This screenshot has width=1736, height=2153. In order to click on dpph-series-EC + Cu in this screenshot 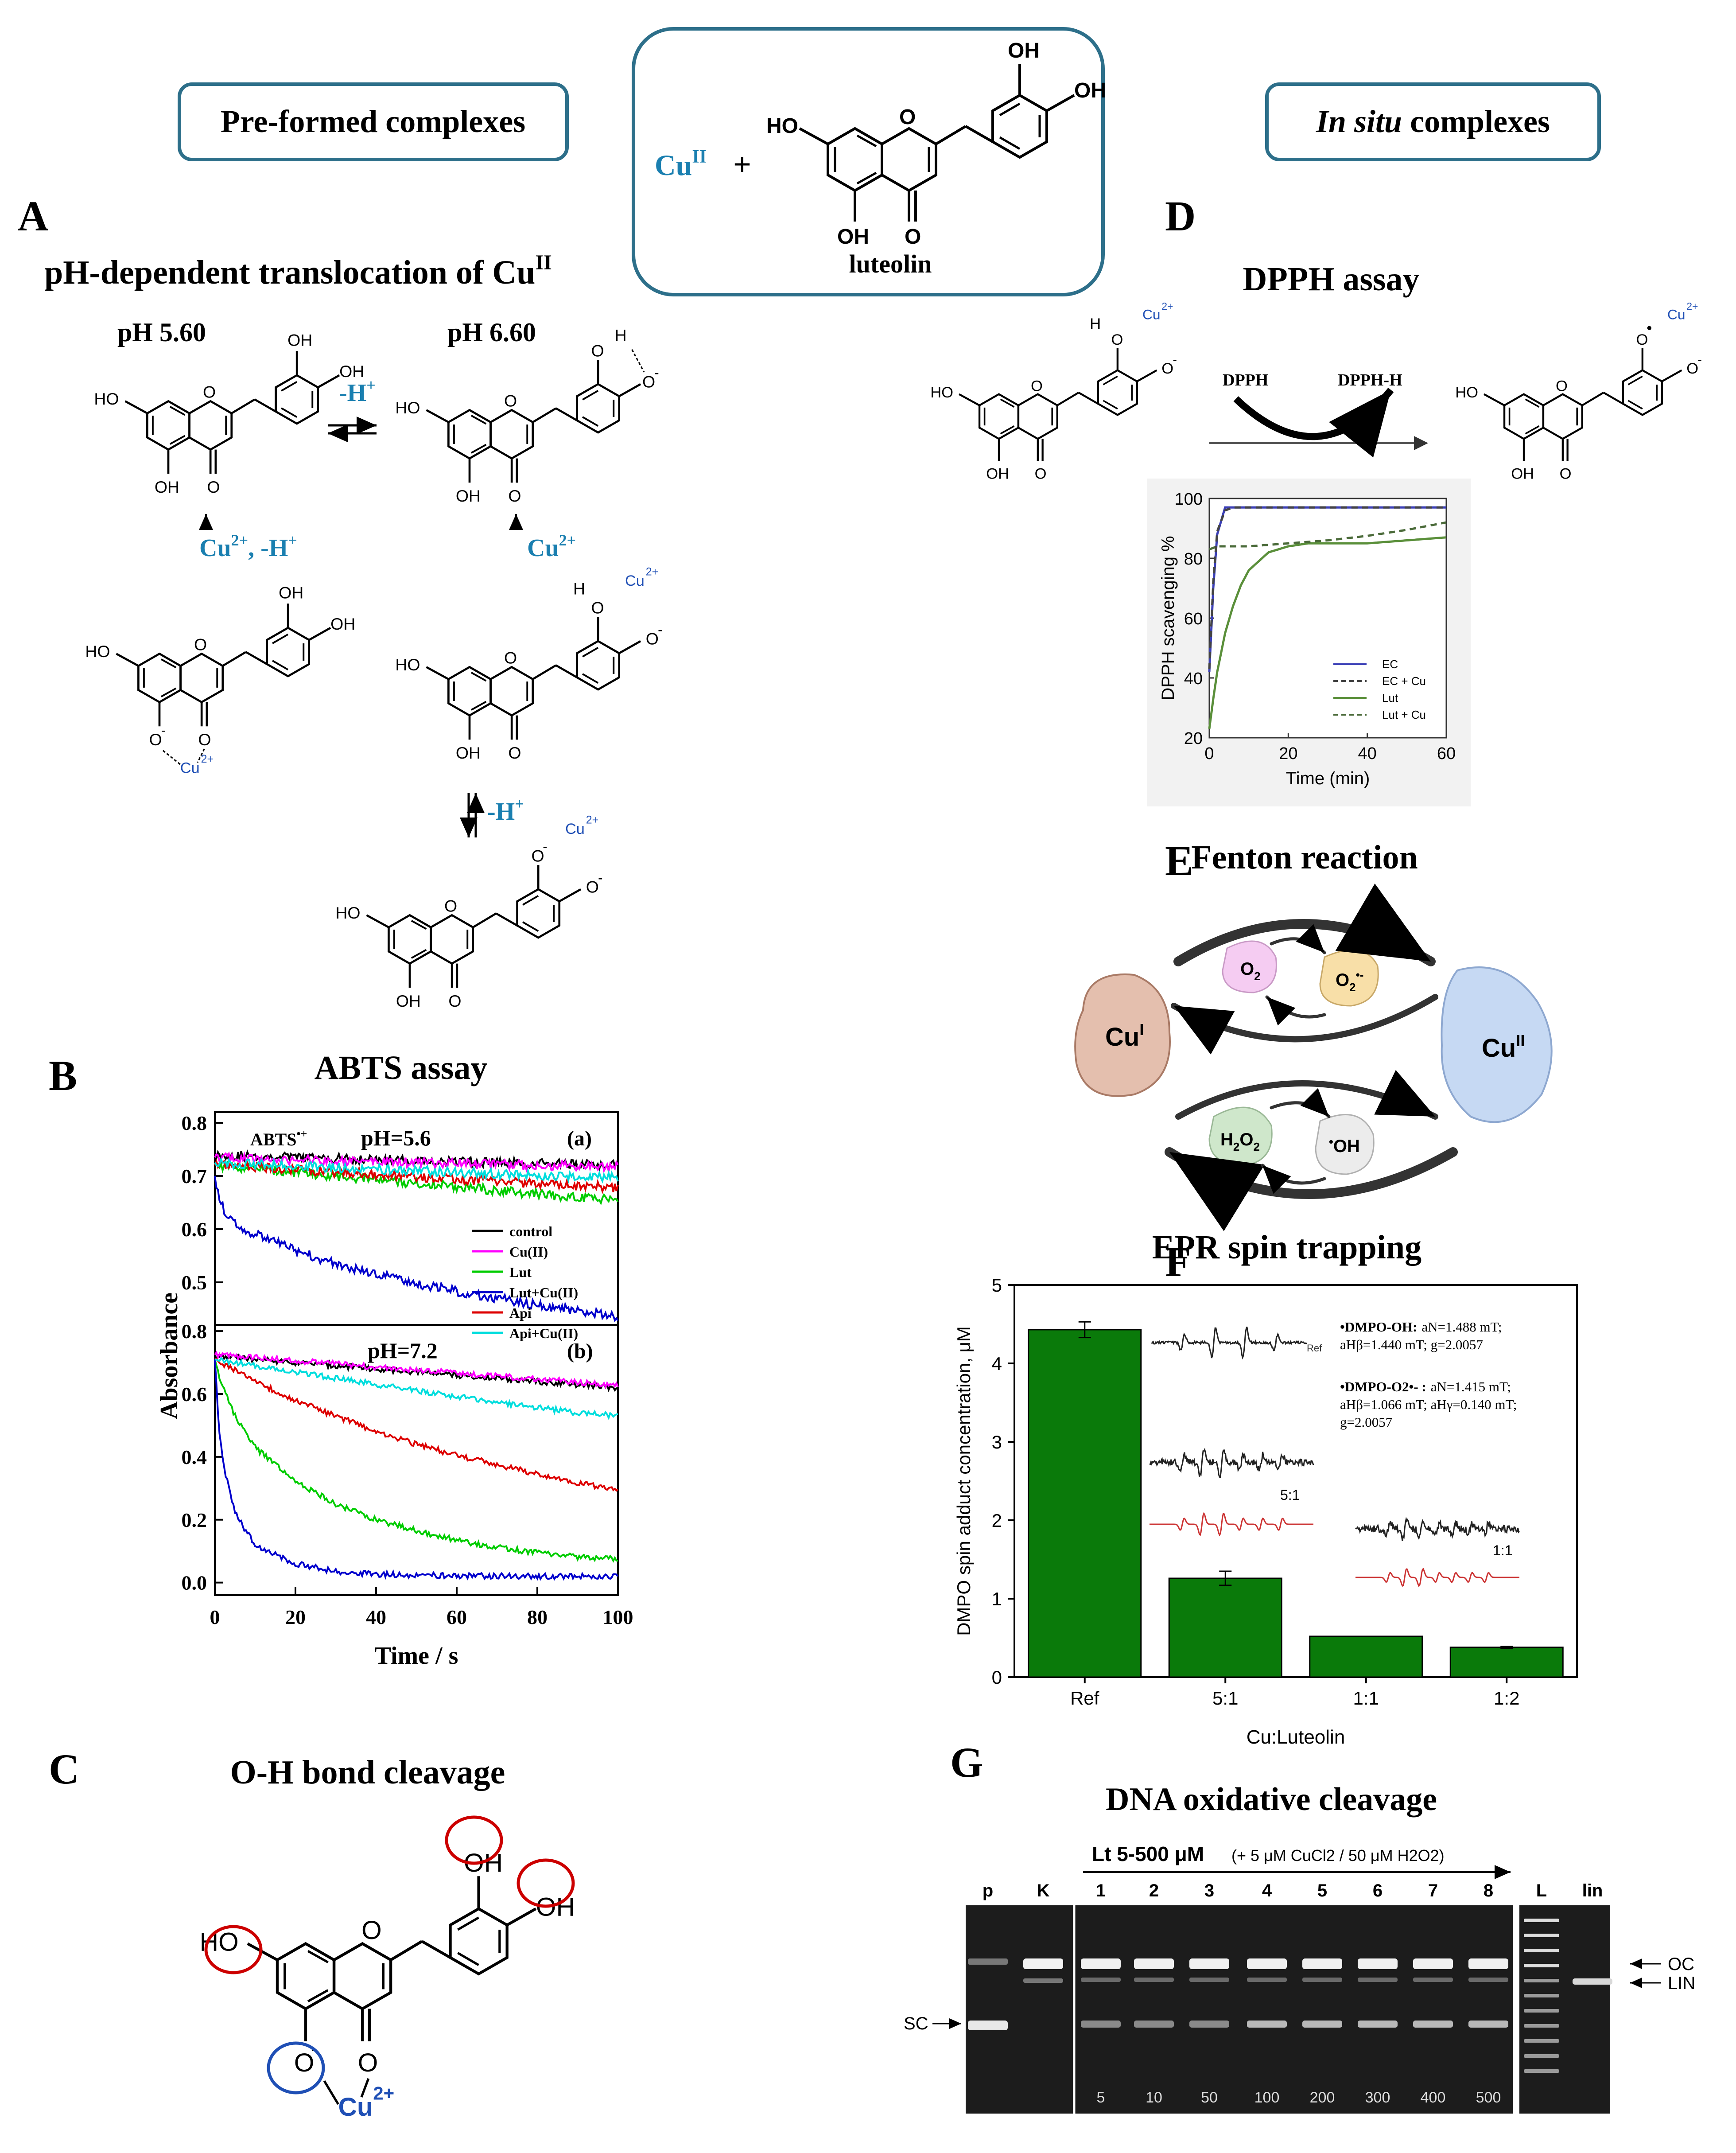, I will do `click(1327, 587)`.